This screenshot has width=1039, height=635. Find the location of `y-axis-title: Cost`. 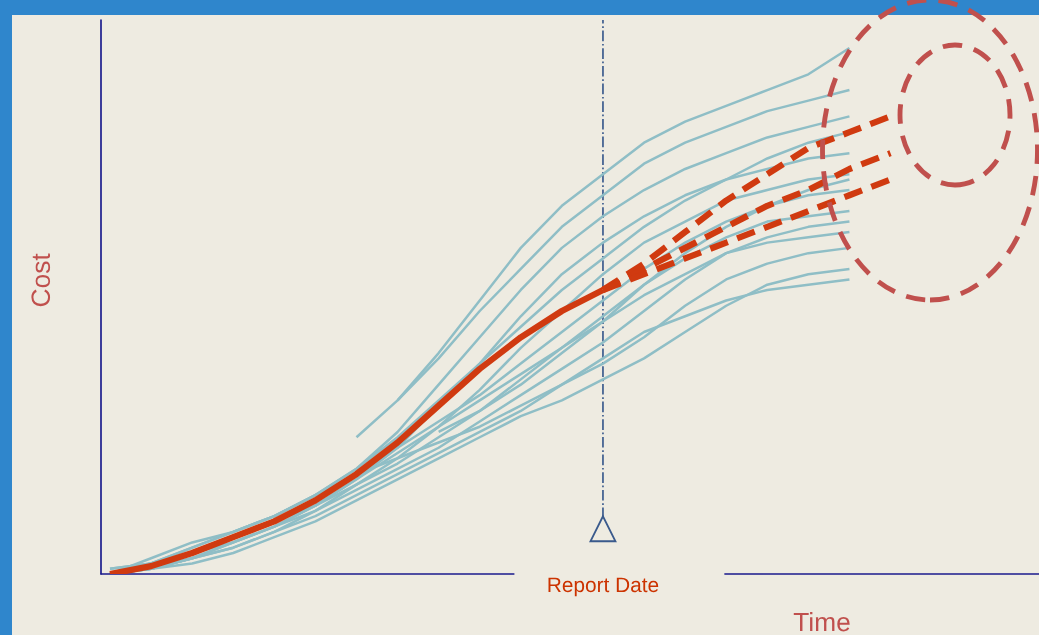

y-axis-title: Cost is located at coordinates (41, 280).